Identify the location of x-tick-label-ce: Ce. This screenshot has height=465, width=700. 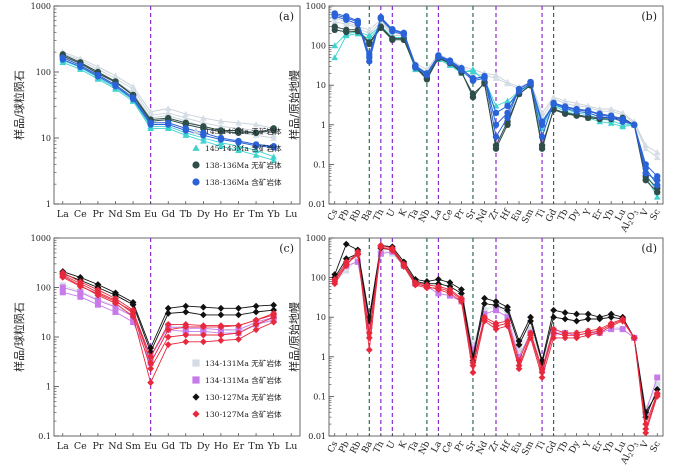
(80, 214).